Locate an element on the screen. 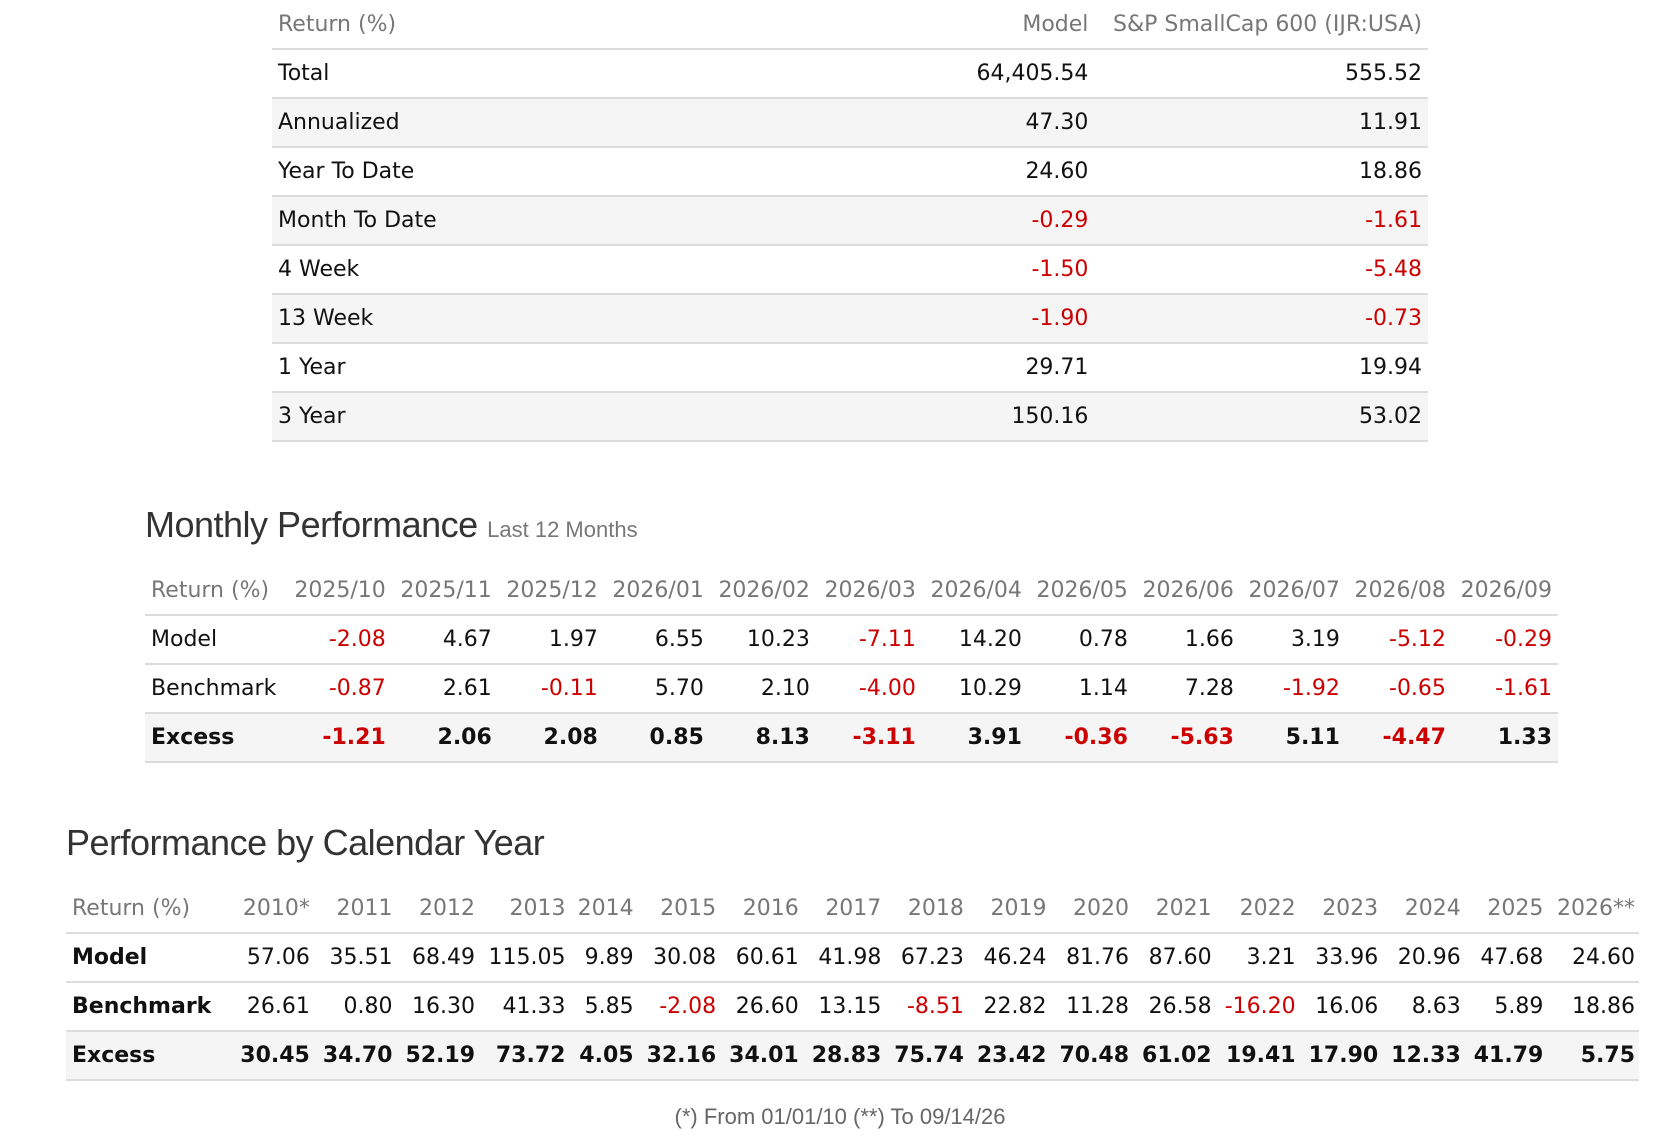  summary-model-value: 64,405.54 is located at coordinates (1030, 74).